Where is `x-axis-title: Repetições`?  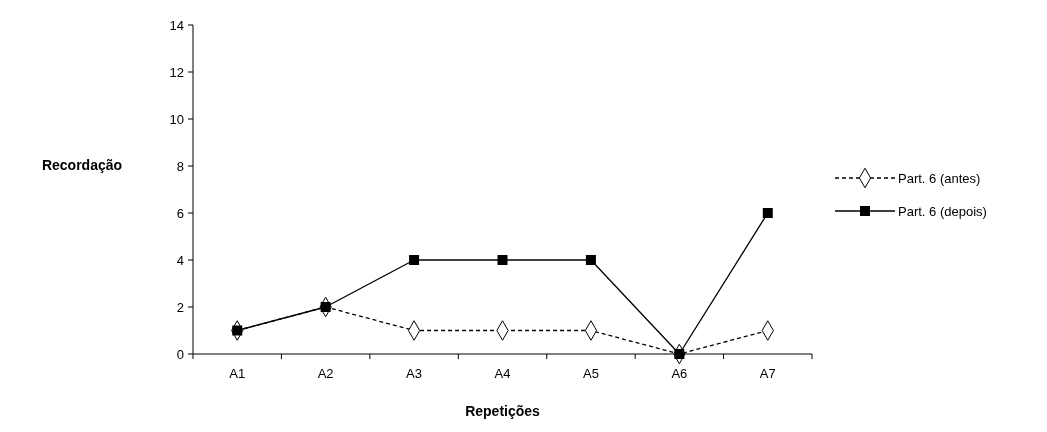
x-axis-title: Repetições is located at coordinates (503, 411).